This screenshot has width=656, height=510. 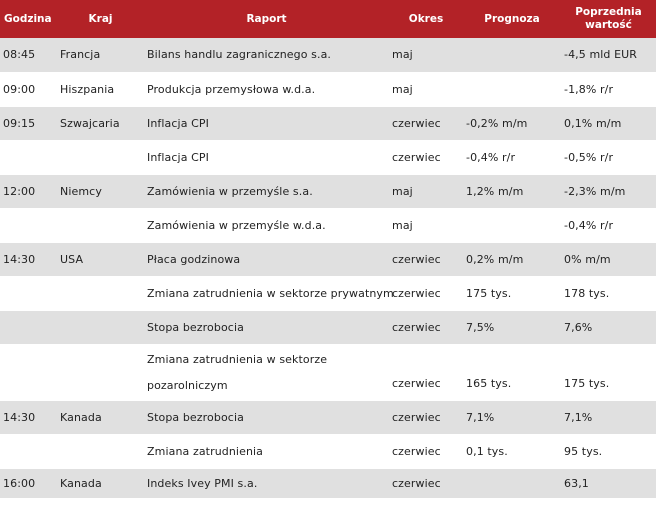 I want to click on cell-forecast: -0,2% m/m, so click(x=512, y=123).